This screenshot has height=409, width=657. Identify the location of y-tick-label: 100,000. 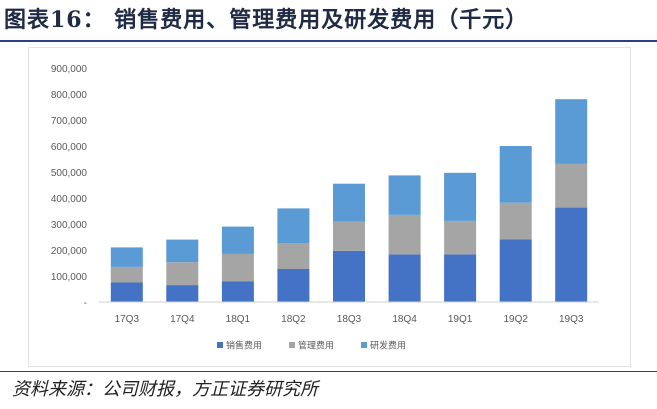
(69, 277).